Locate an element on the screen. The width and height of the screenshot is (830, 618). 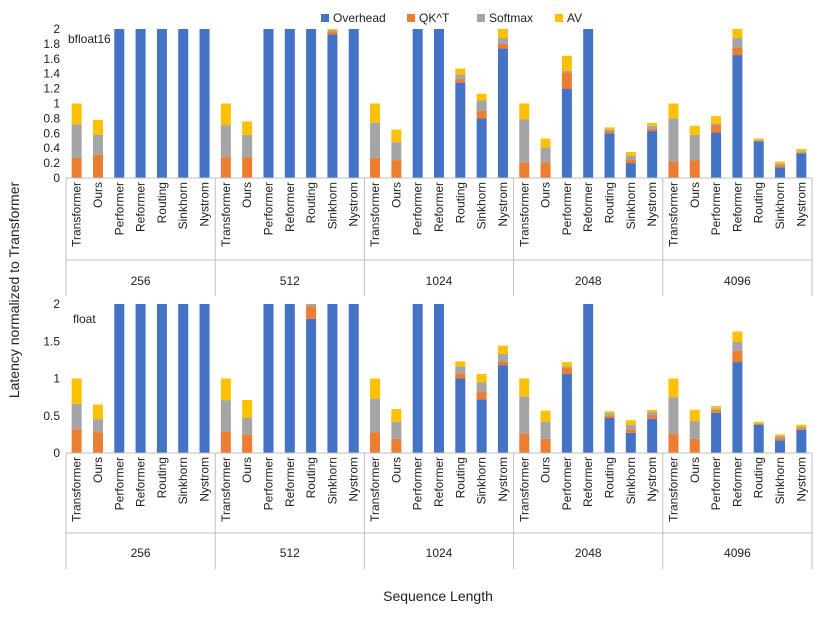
legend-label-2: Softmax is located at coordinates (511, 18).